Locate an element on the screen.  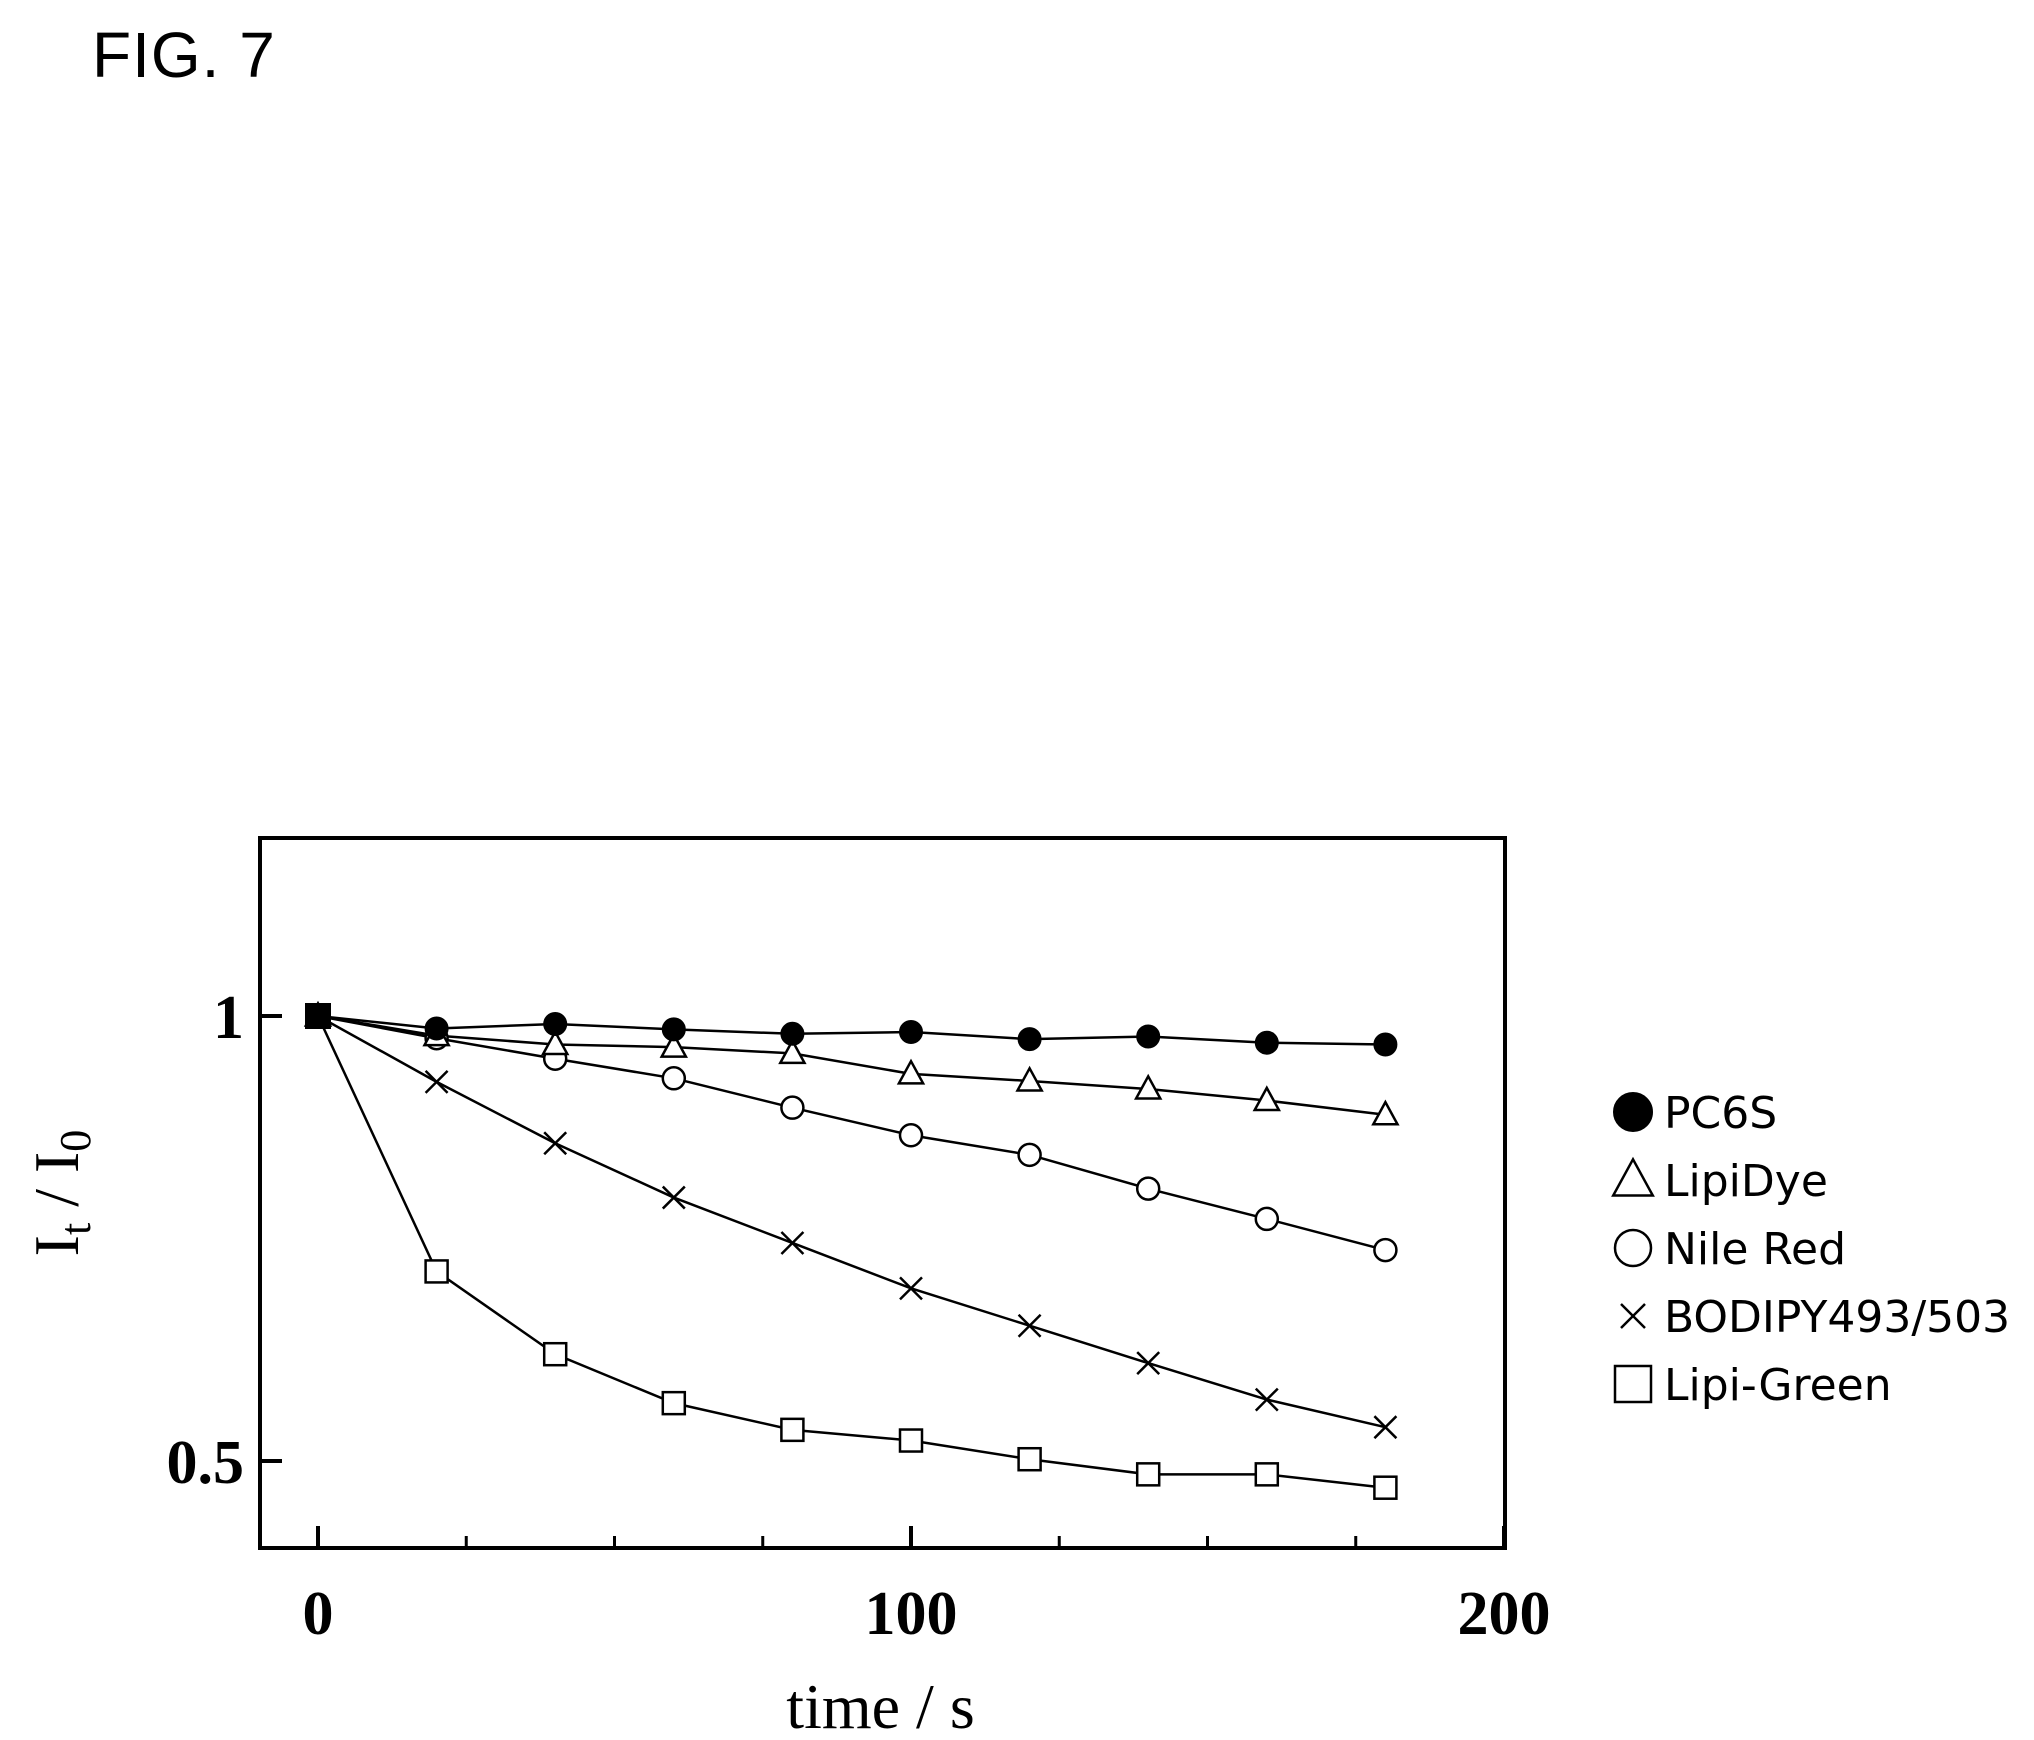
y-axis-title: It / I0 is located at coordinates (60, 1193).